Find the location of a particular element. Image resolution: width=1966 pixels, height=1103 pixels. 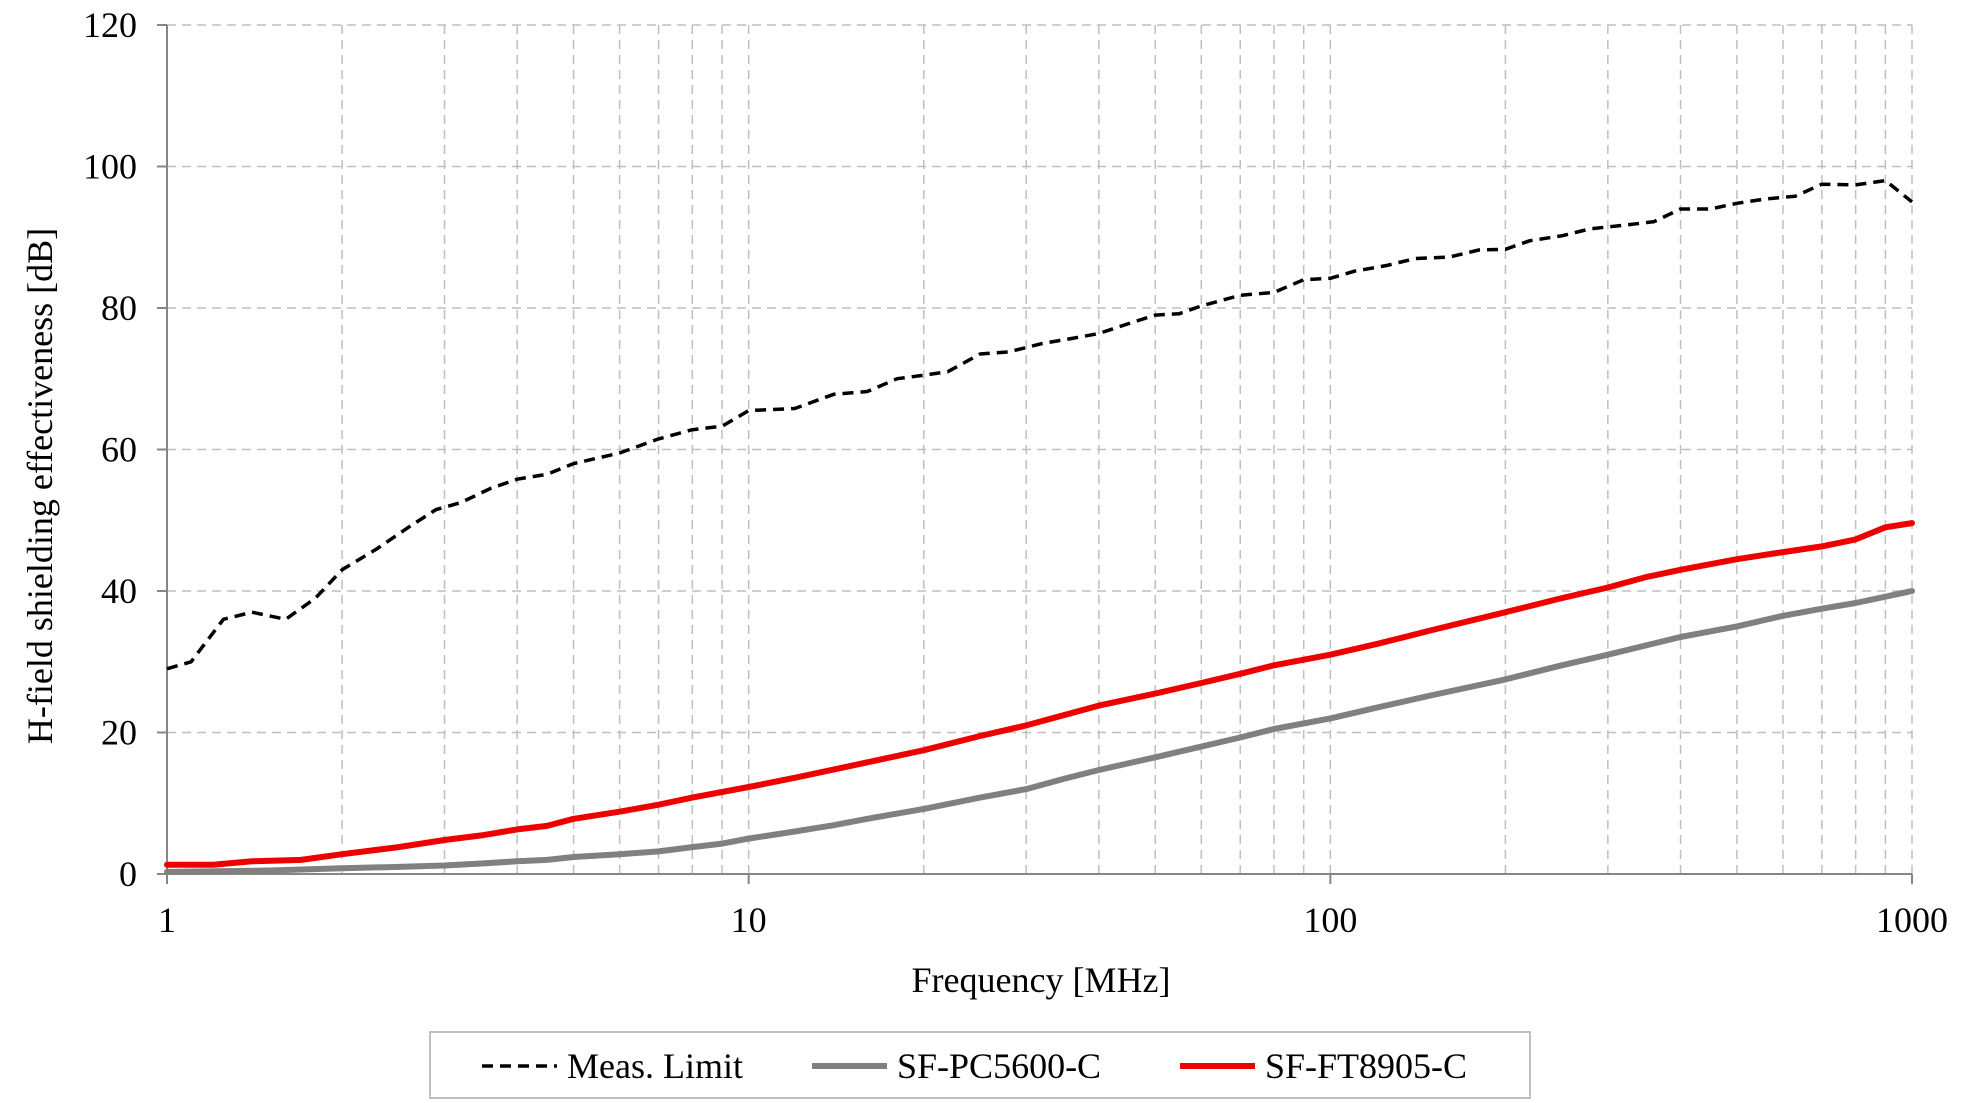

legend-label-sf-ft8905-c: SF-FT8905-C is located at coordinates (1366, 1066).